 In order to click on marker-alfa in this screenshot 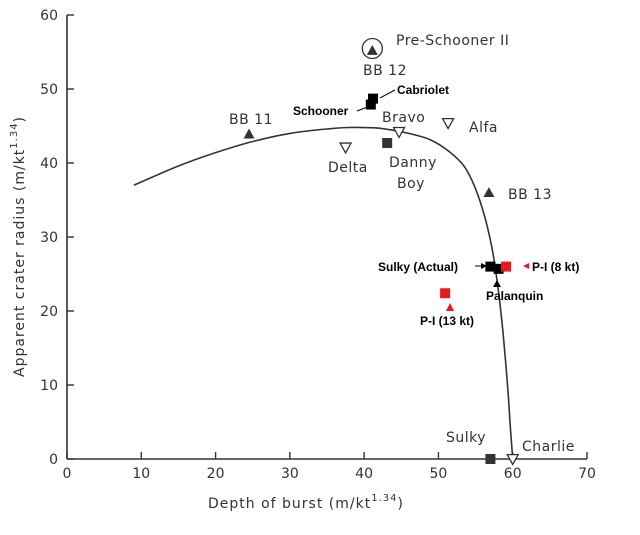, I will do `click(448, 123)`.